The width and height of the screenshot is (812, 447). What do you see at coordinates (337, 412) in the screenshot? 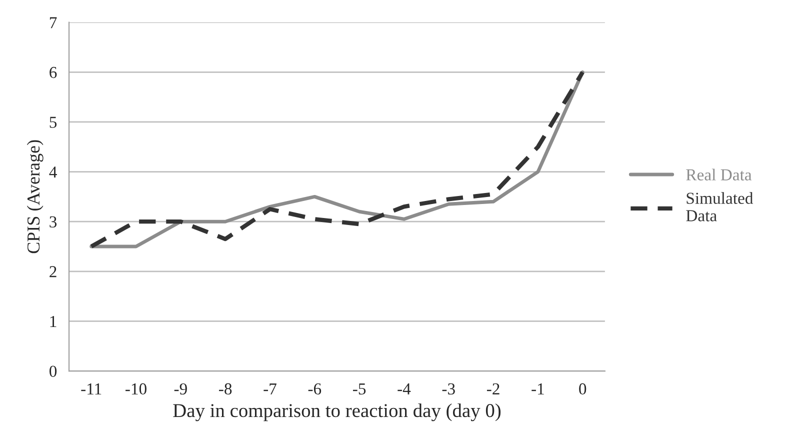
I see `x-axis-title: Day in comparison to reaction day (day 0)` at bounding box center [337, 412].